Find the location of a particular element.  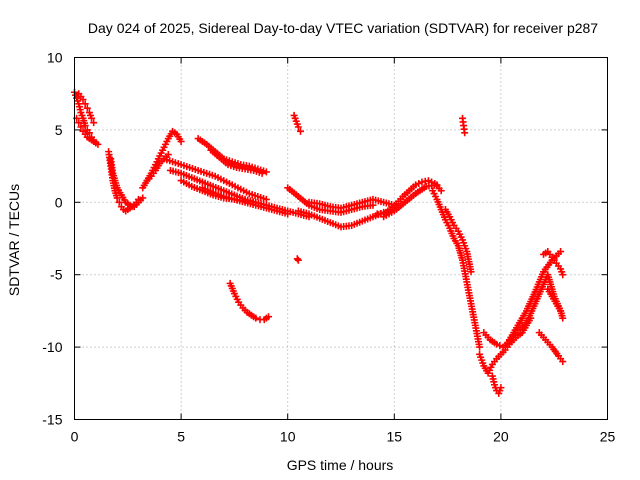

series-isolated-1040-low is located at coordinates (297, 259).